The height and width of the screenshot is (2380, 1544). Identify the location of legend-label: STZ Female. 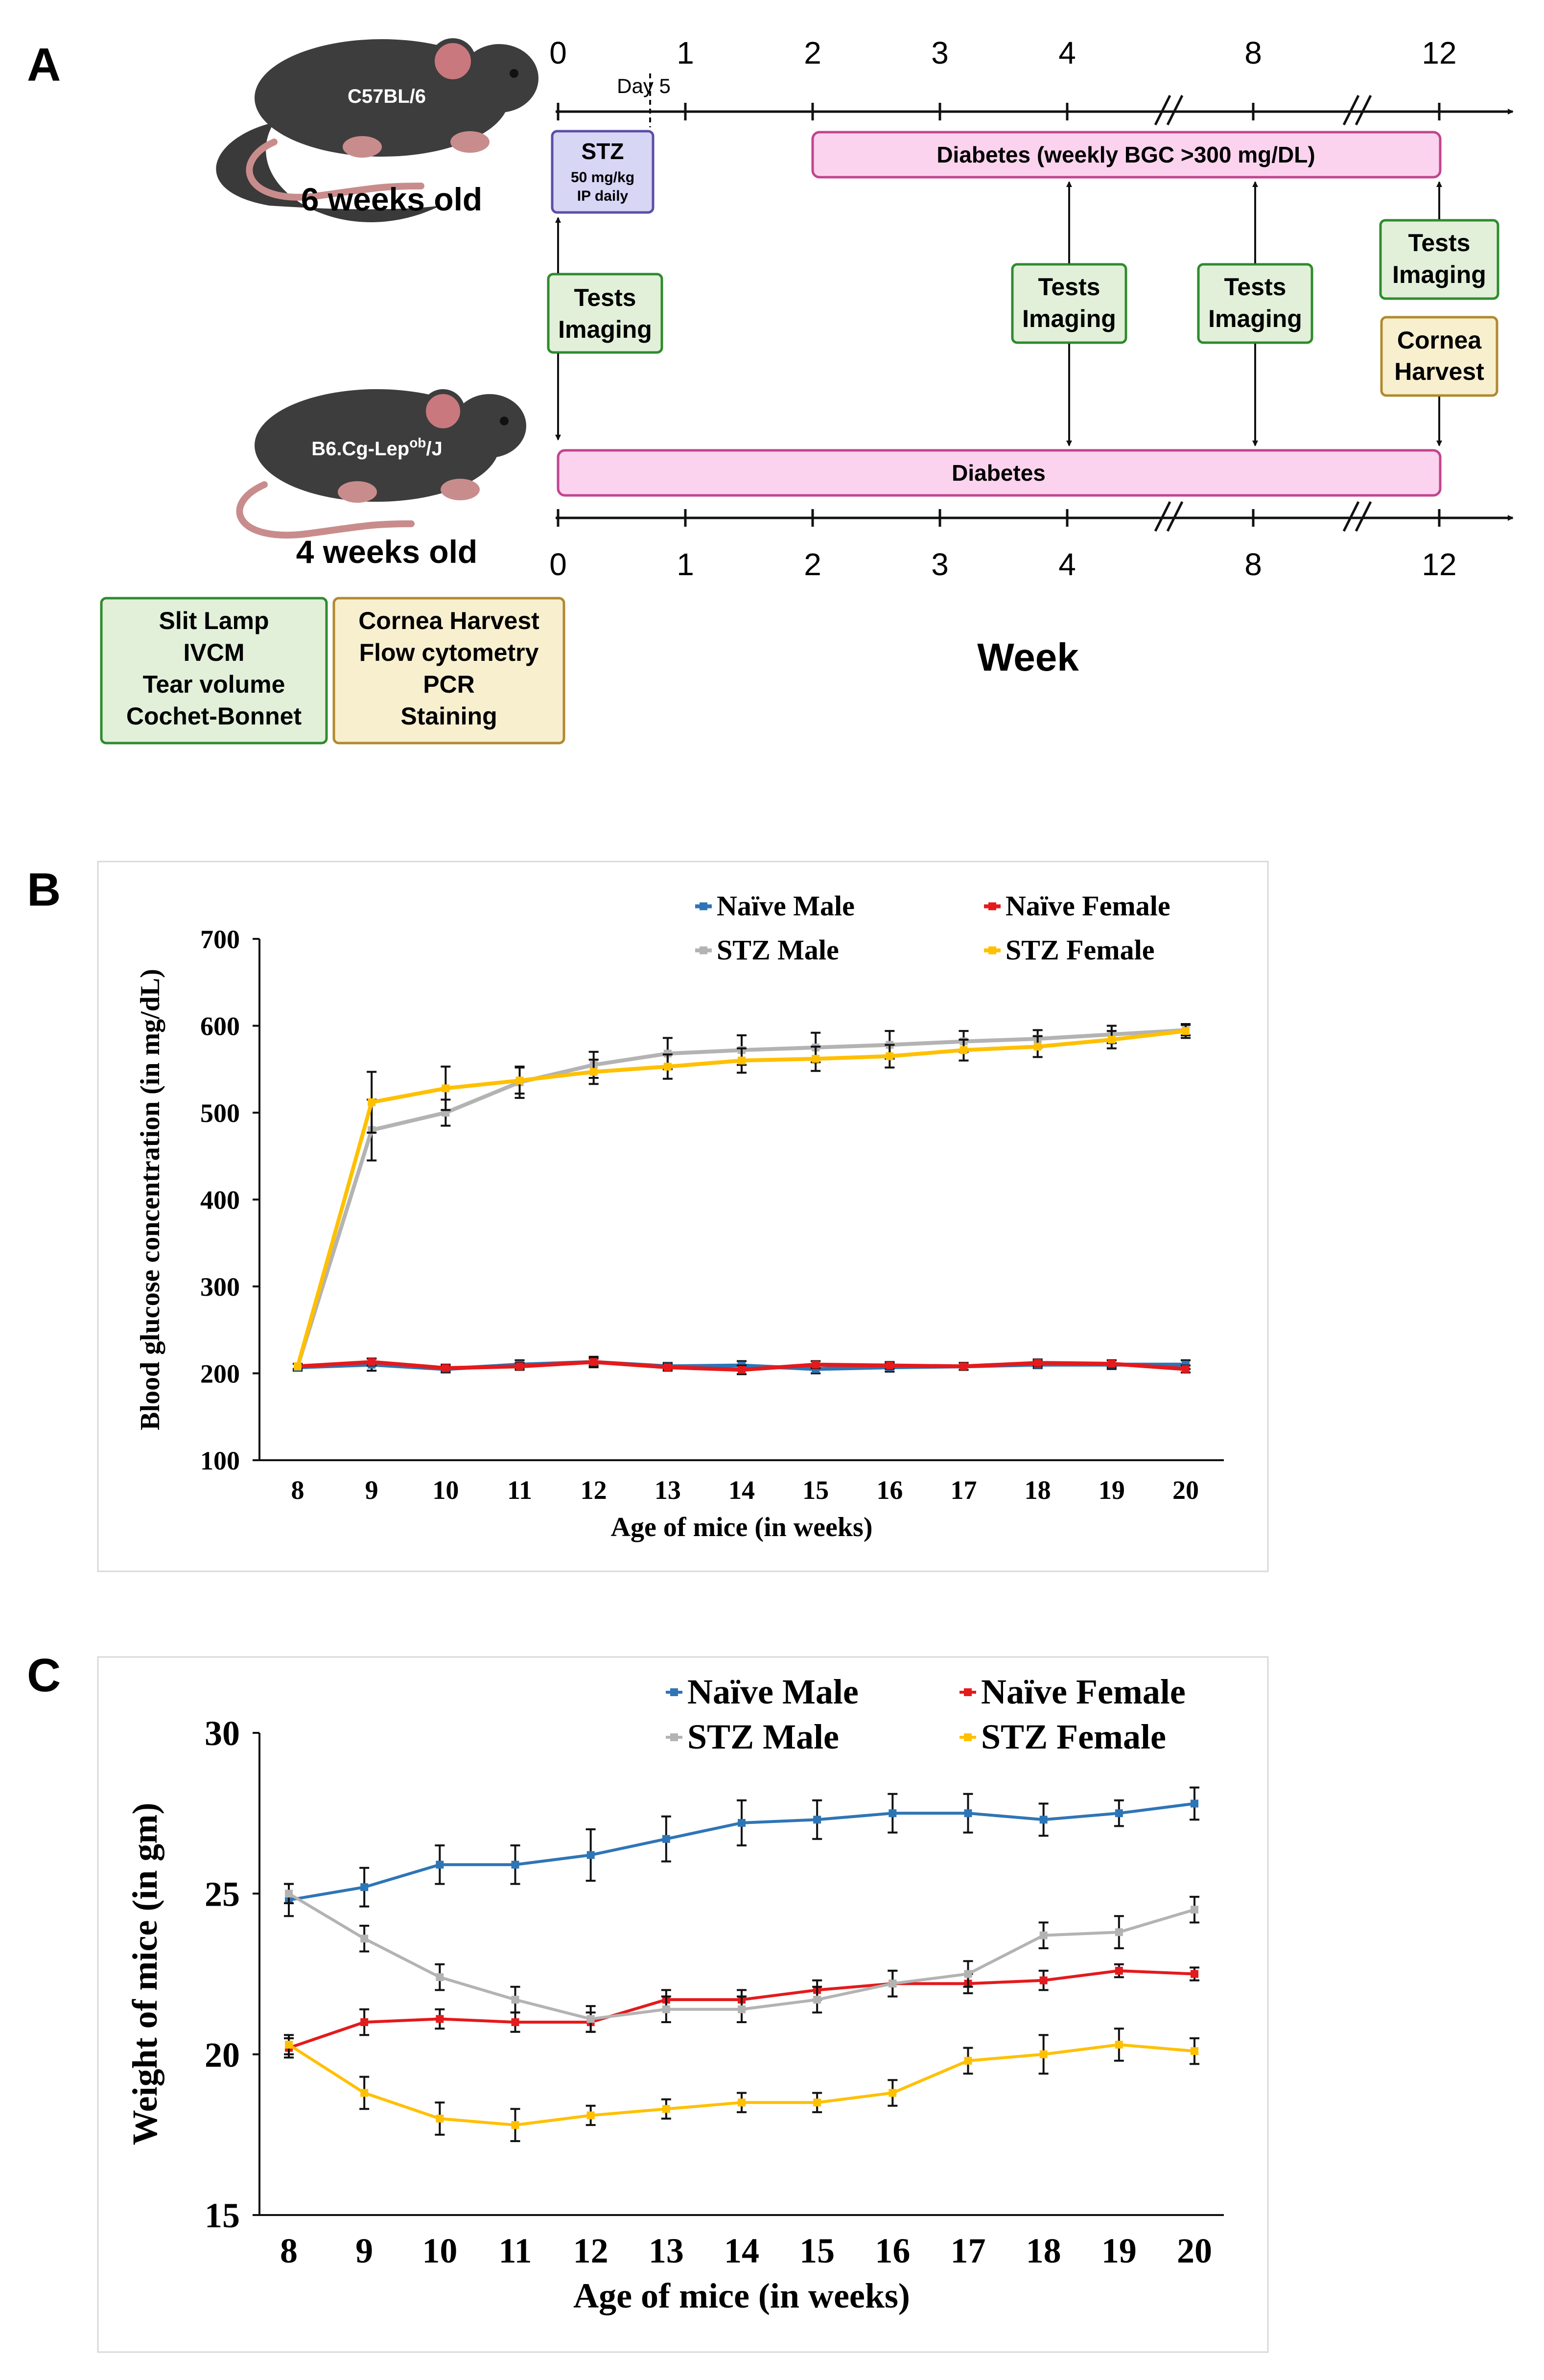
(1080, 950).